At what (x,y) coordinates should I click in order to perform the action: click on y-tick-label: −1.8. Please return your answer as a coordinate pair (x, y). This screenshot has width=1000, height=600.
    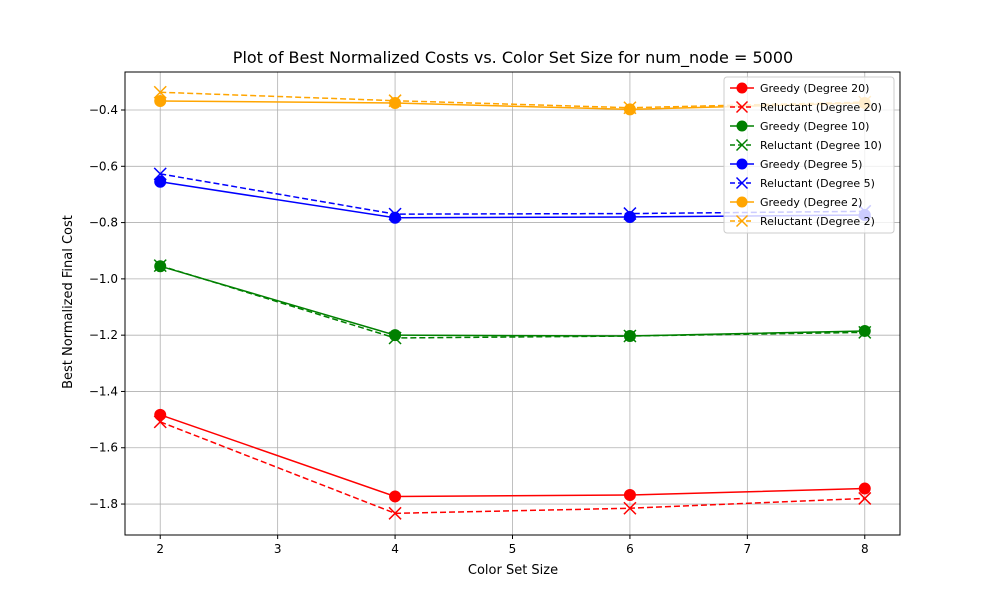
    Looking at the image, I should click on (103, 504).